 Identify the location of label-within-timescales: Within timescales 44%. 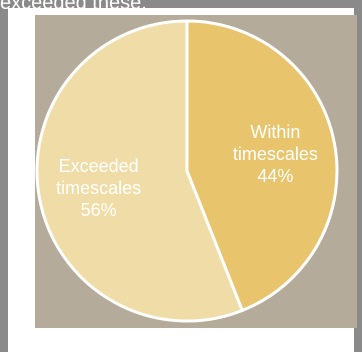
(275, 154).